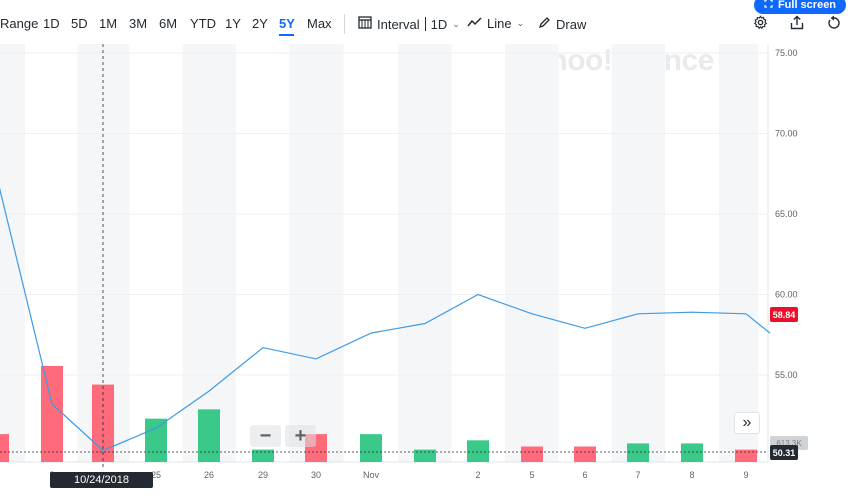  What do you see at coordinates (203, 23) in the screenshot?
I see `range-ytd-button: YTD` at bounding box center [203, 23].